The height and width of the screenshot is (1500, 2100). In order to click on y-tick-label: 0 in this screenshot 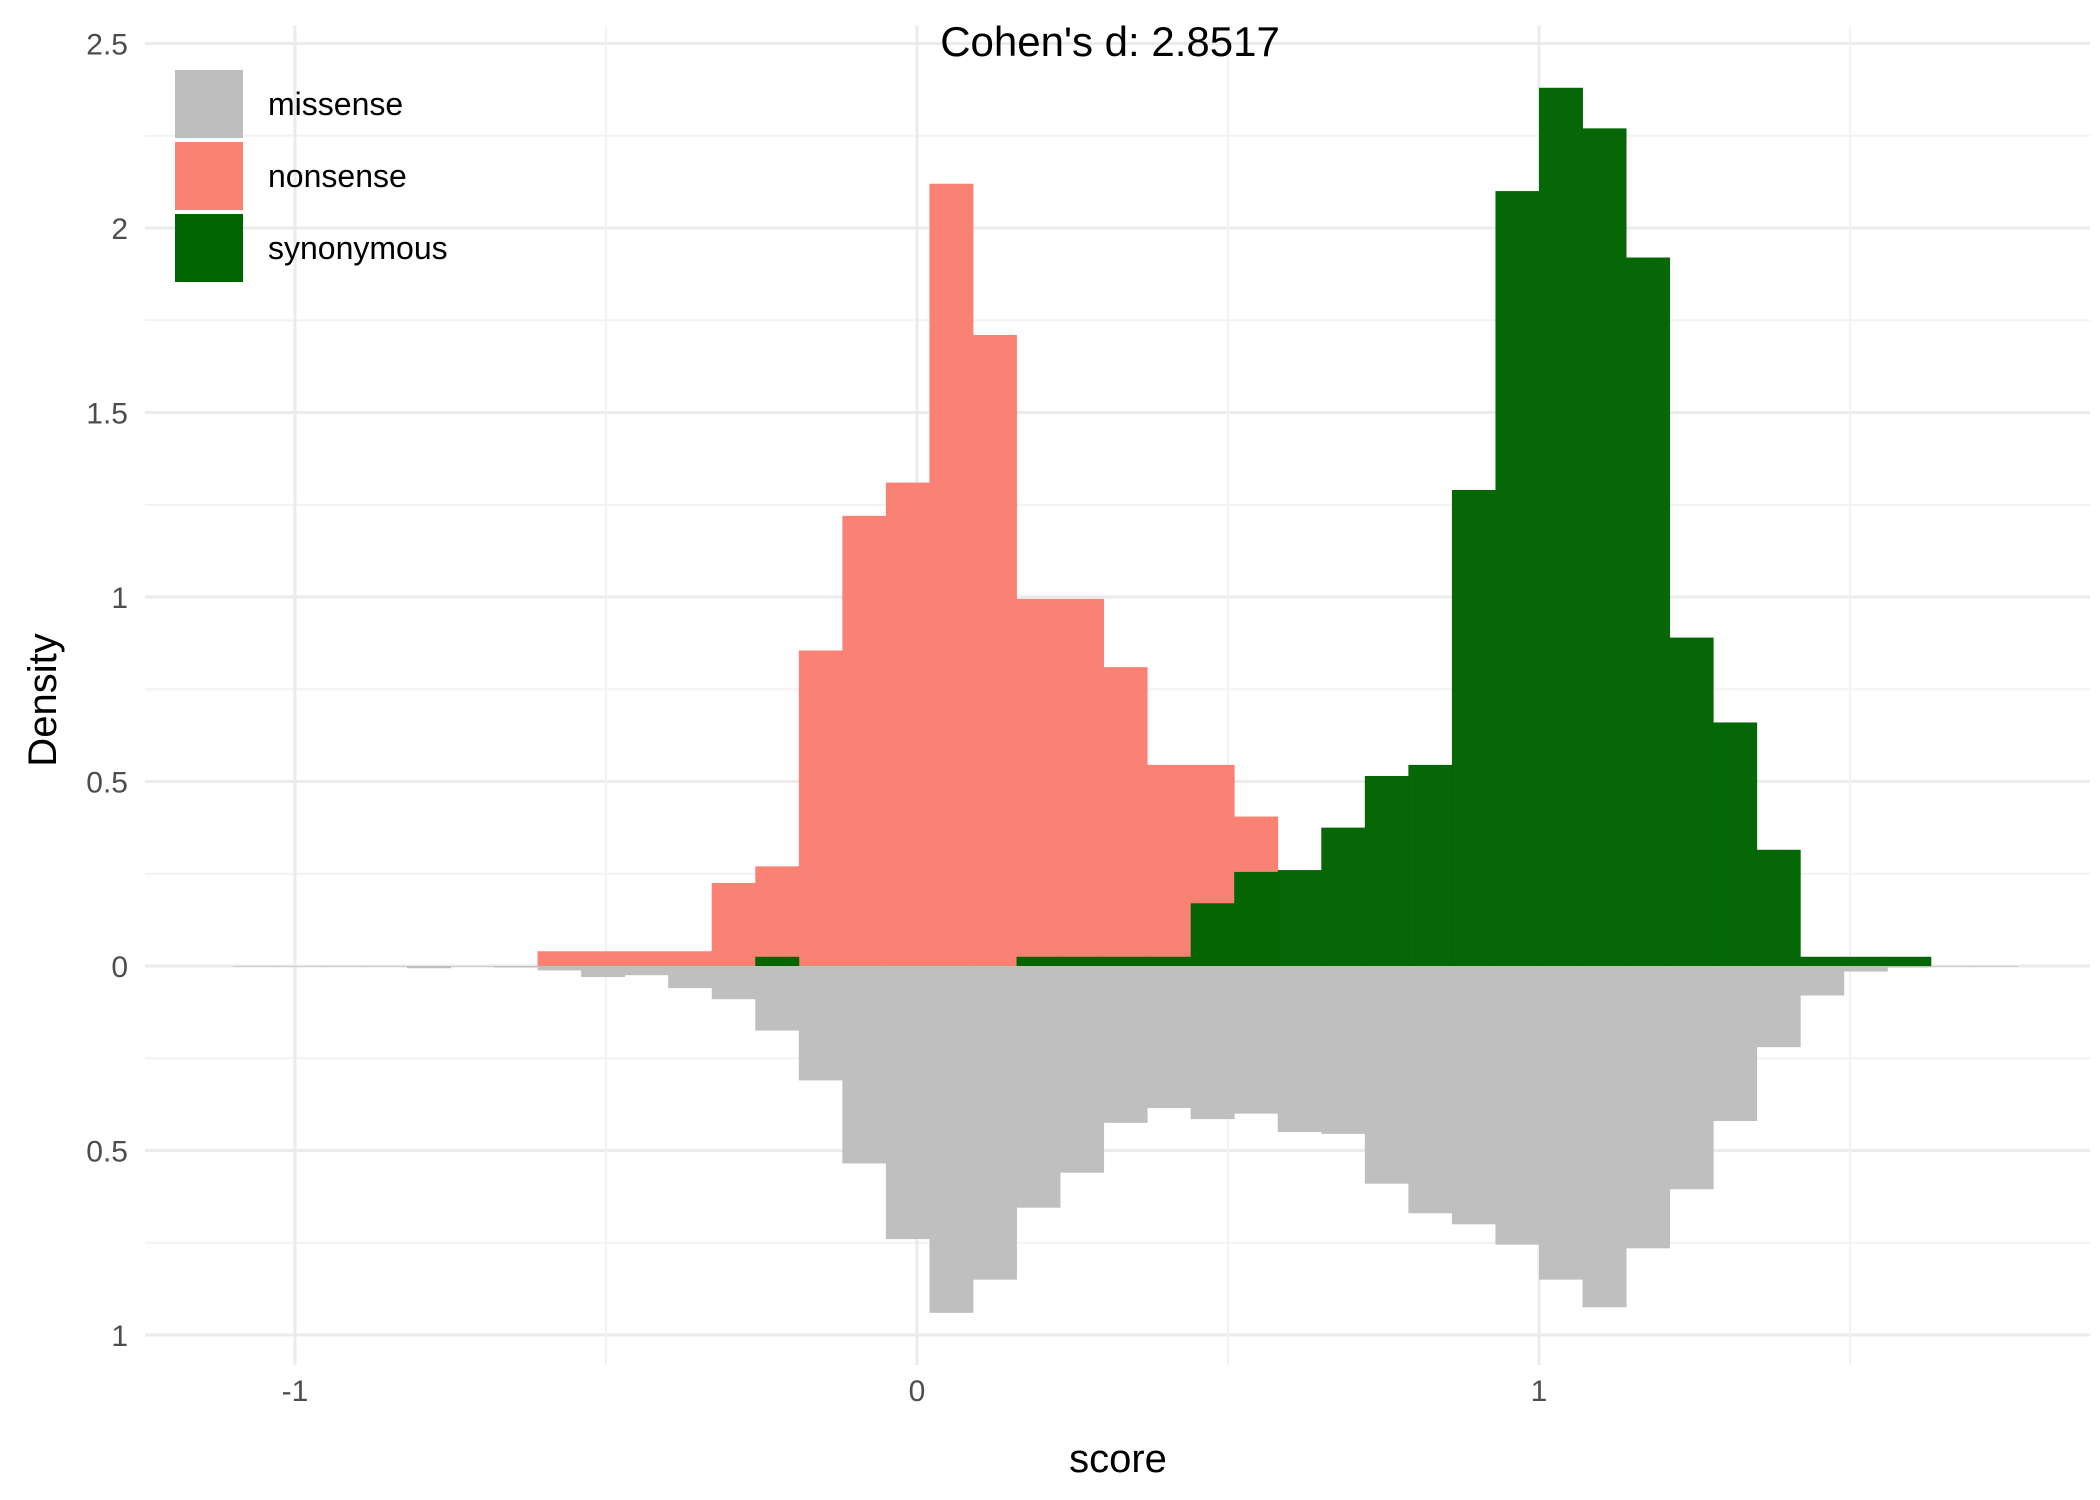, I will do `click(119, 967)`.